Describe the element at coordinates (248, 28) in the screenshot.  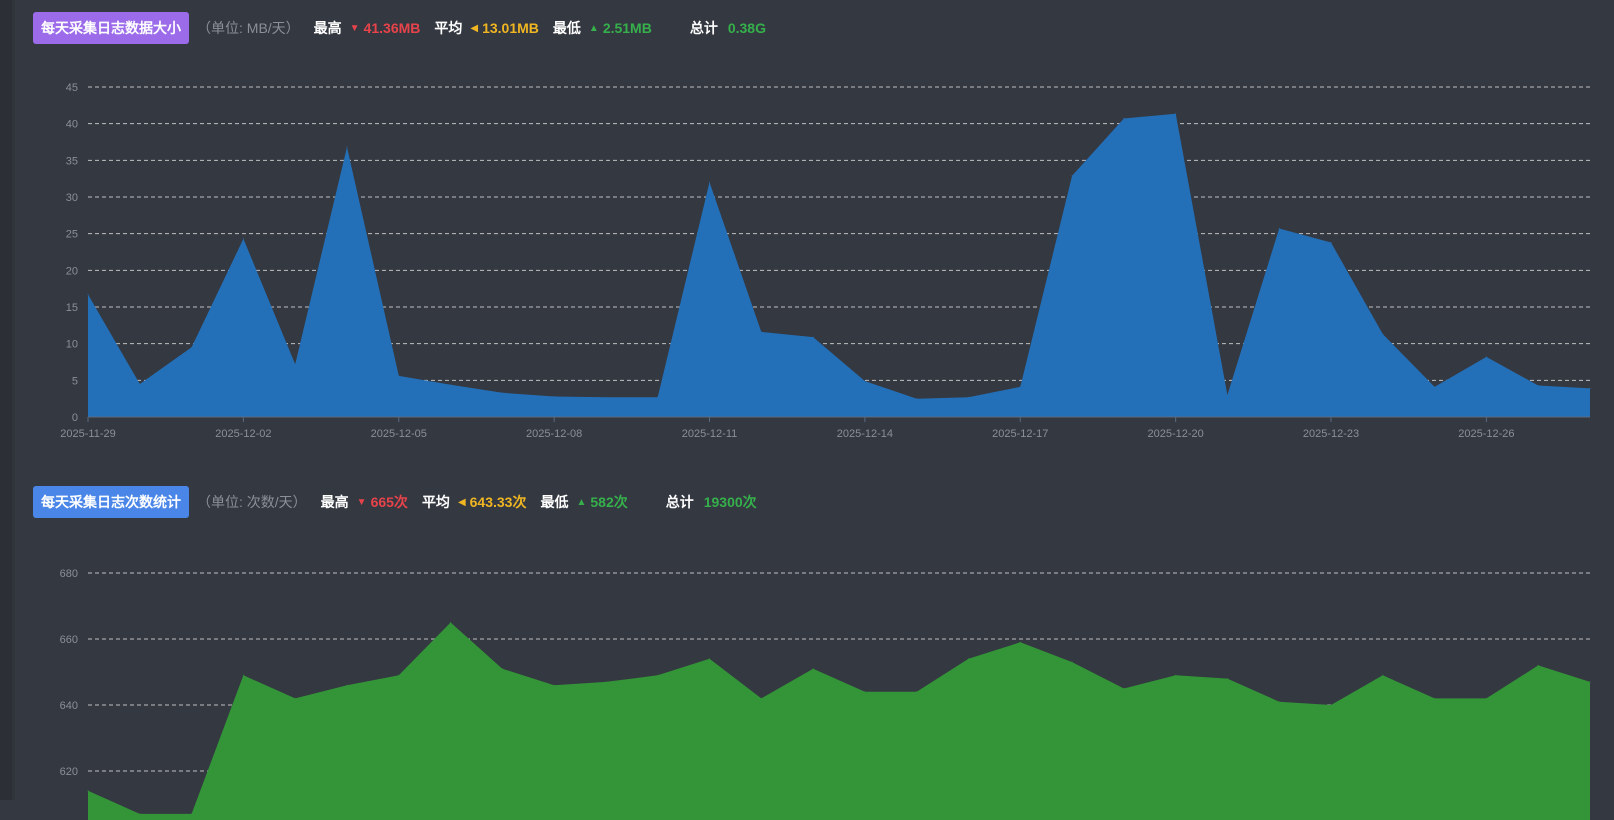
I see `unit-label: （单位: MB/天）` at that location.